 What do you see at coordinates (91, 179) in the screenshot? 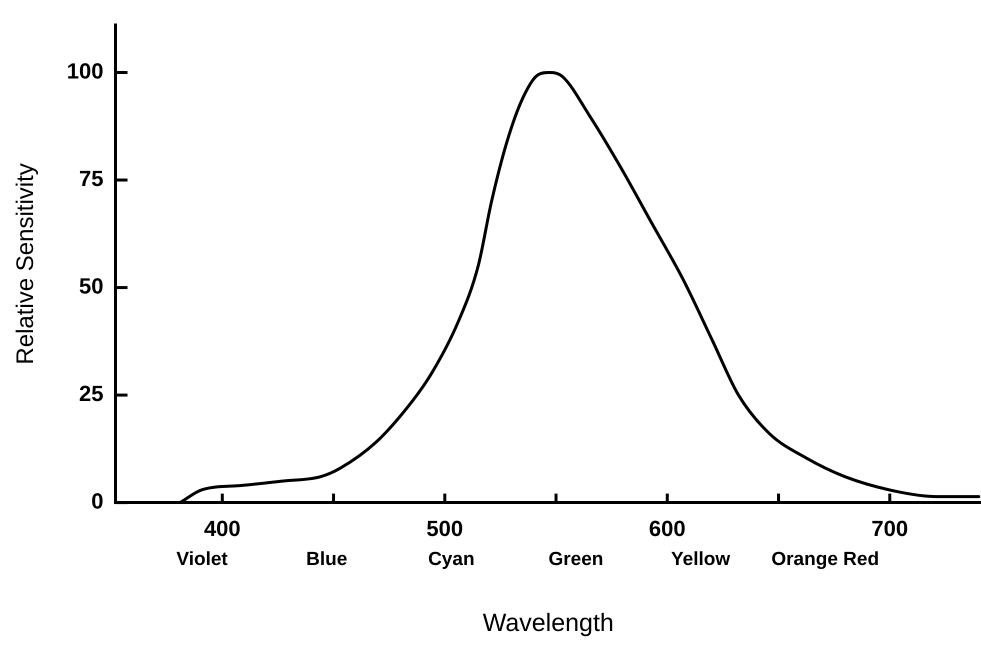
I see `y-tick-label: 75` at bounding box center [91, 179].